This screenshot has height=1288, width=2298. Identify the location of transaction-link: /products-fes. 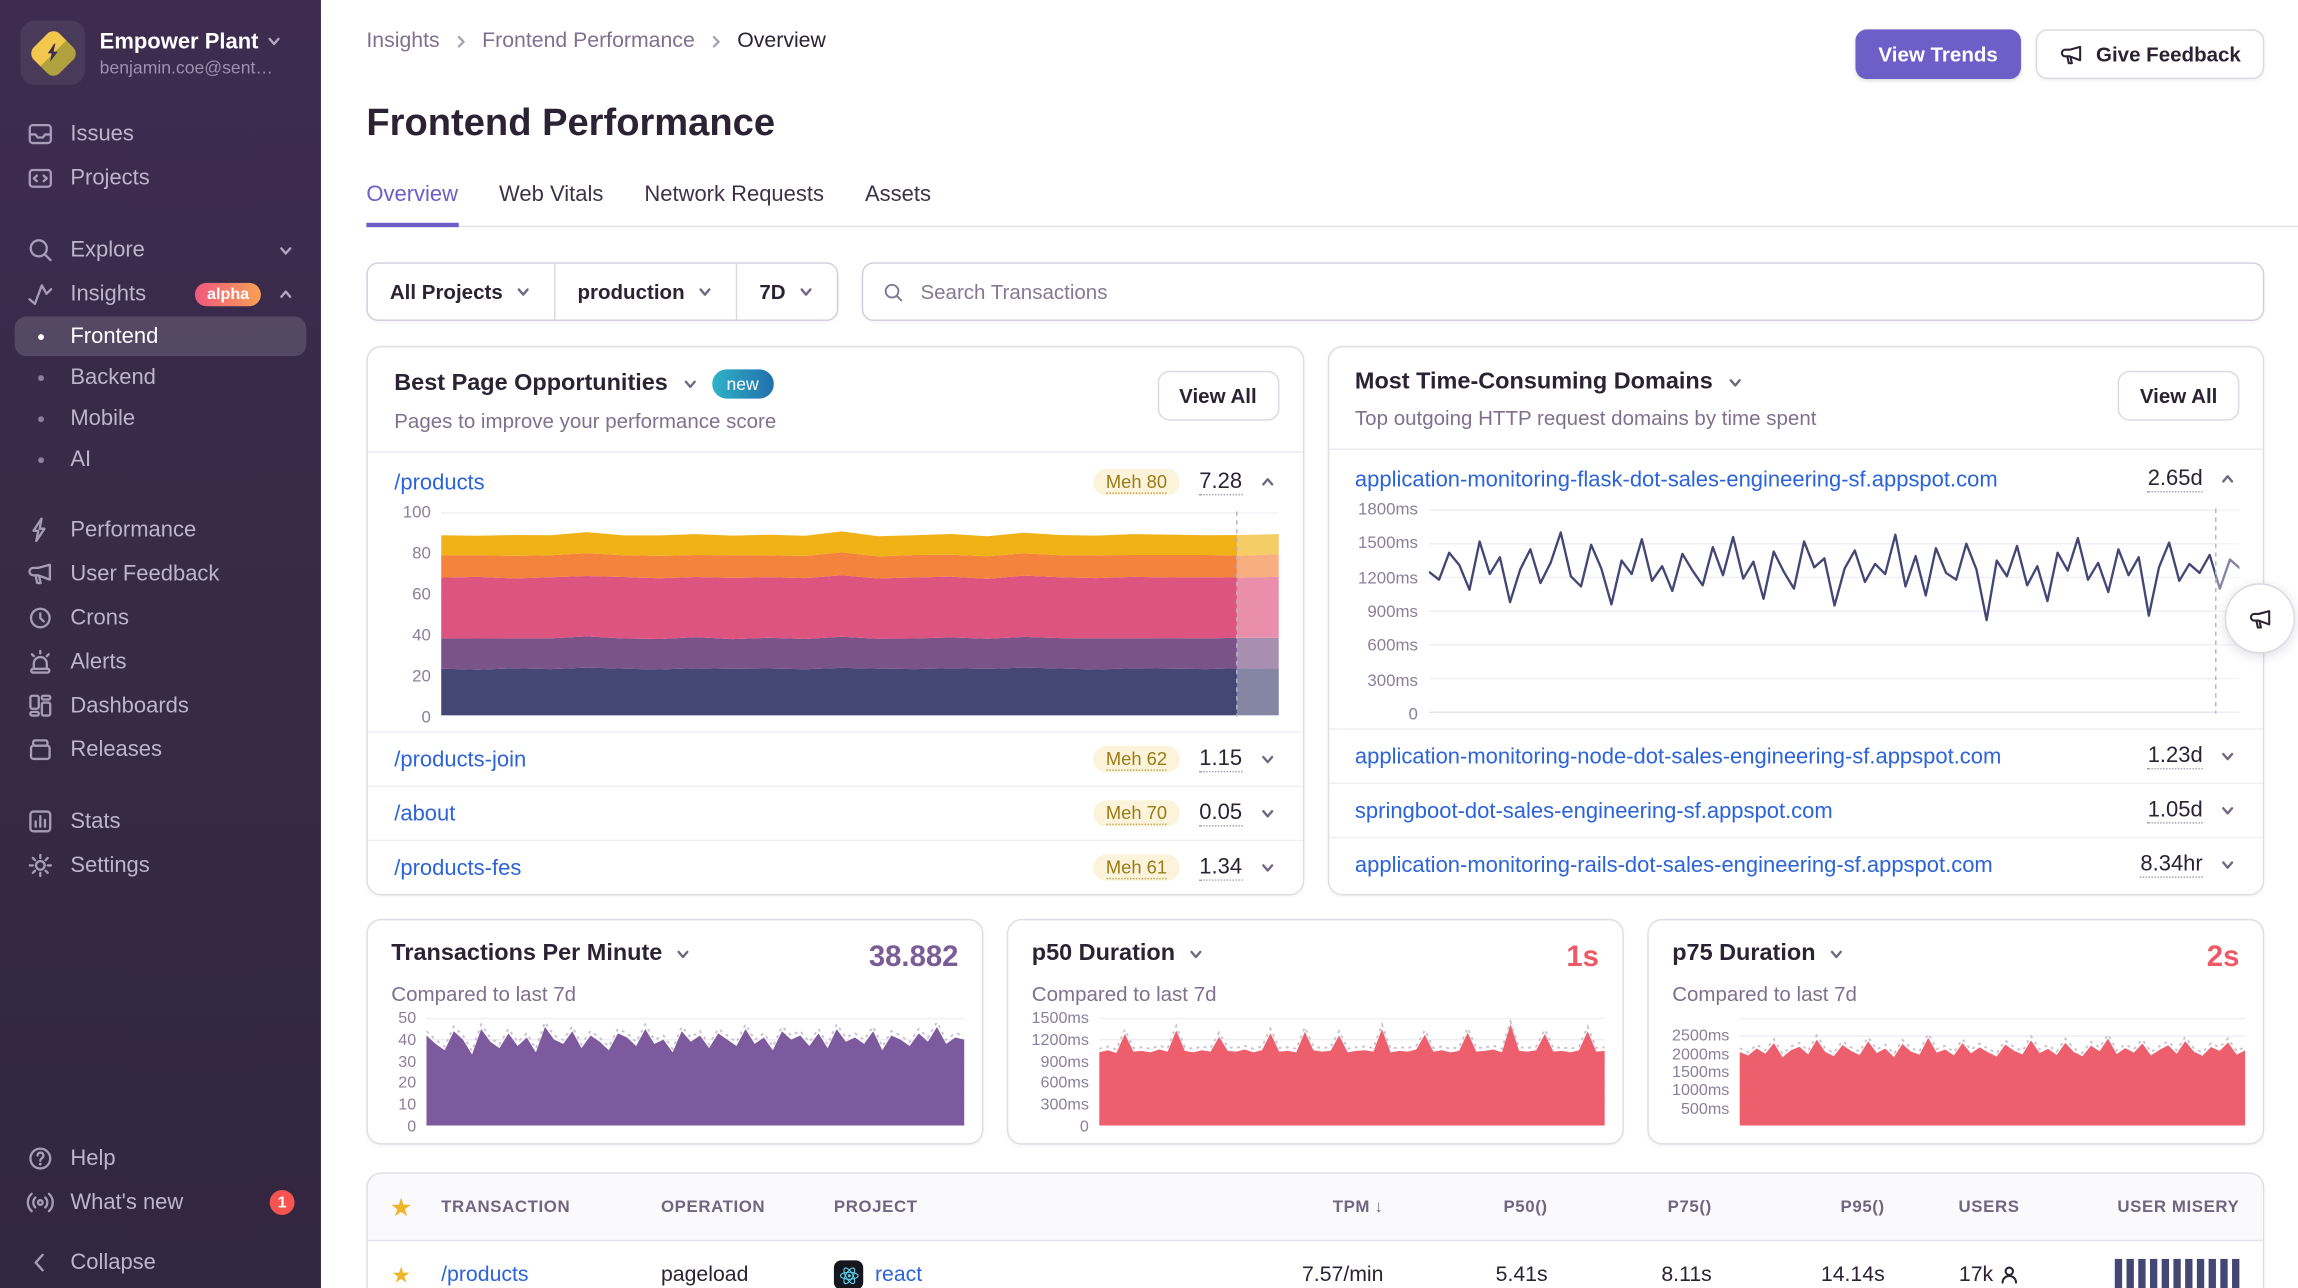
(458, 868).